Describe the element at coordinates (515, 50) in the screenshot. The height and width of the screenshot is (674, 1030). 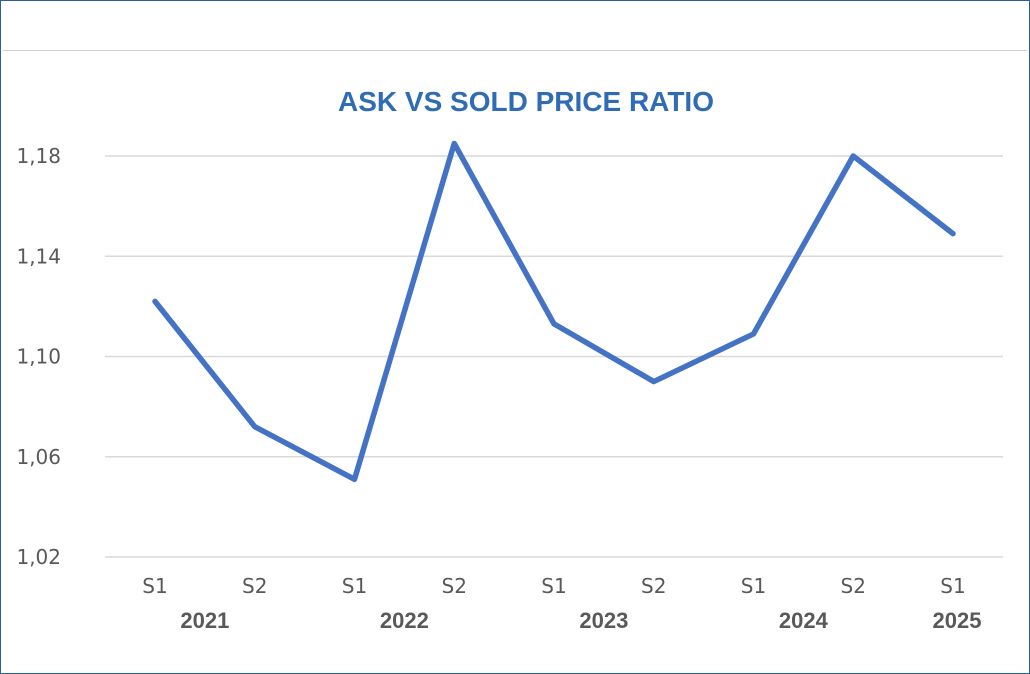
I see `top-divider` at that location.